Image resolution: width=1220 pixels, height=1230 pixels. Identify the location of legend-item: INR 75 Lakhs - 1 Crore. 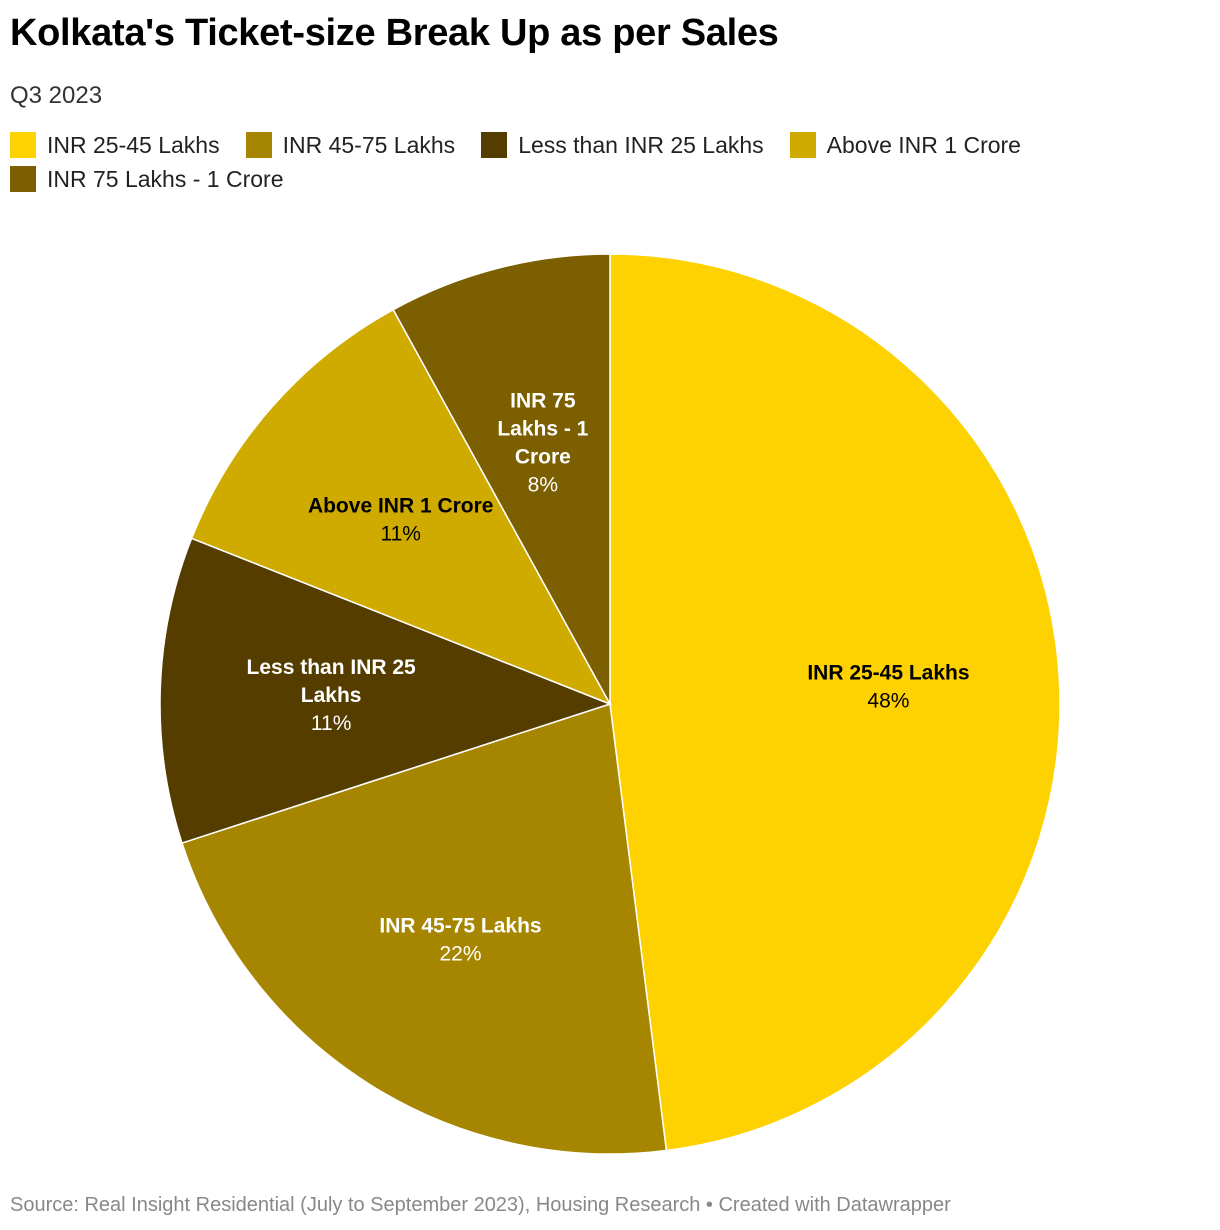
(146, 179).